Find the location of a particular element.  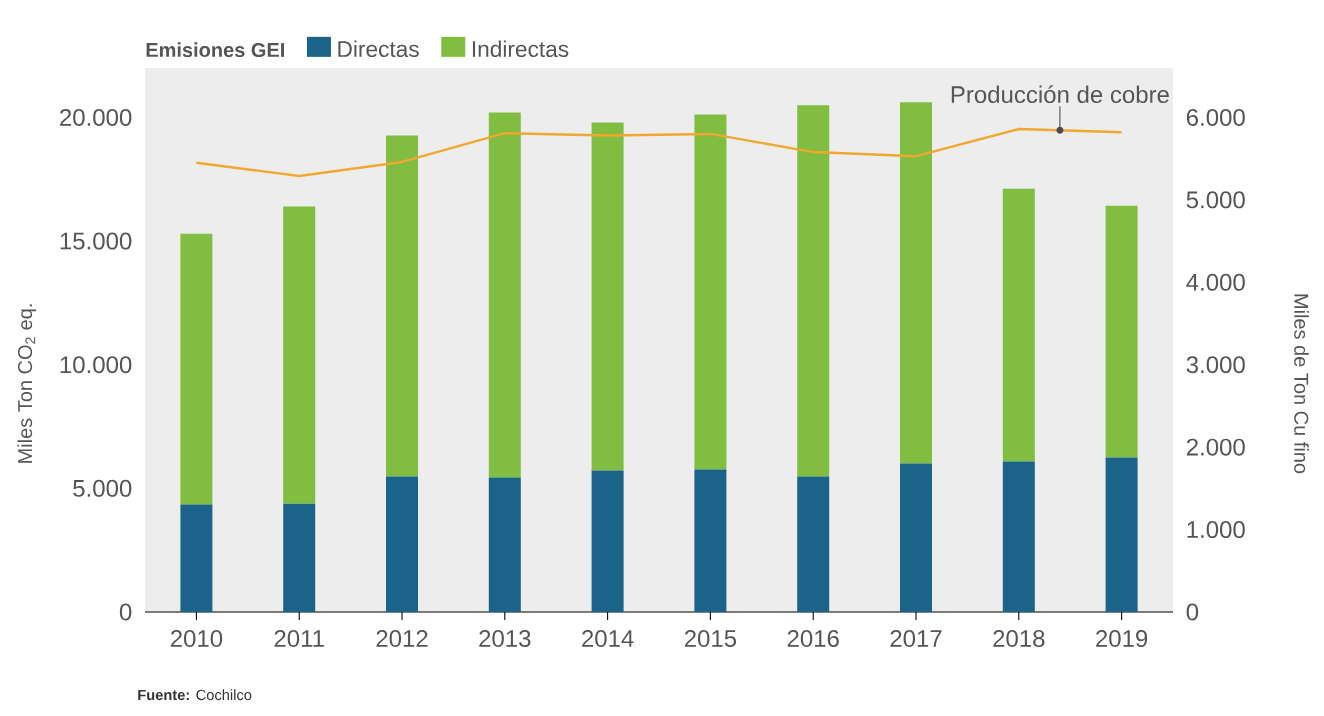

series-label: Producción de cobre is located at coordinates (1060, 94).